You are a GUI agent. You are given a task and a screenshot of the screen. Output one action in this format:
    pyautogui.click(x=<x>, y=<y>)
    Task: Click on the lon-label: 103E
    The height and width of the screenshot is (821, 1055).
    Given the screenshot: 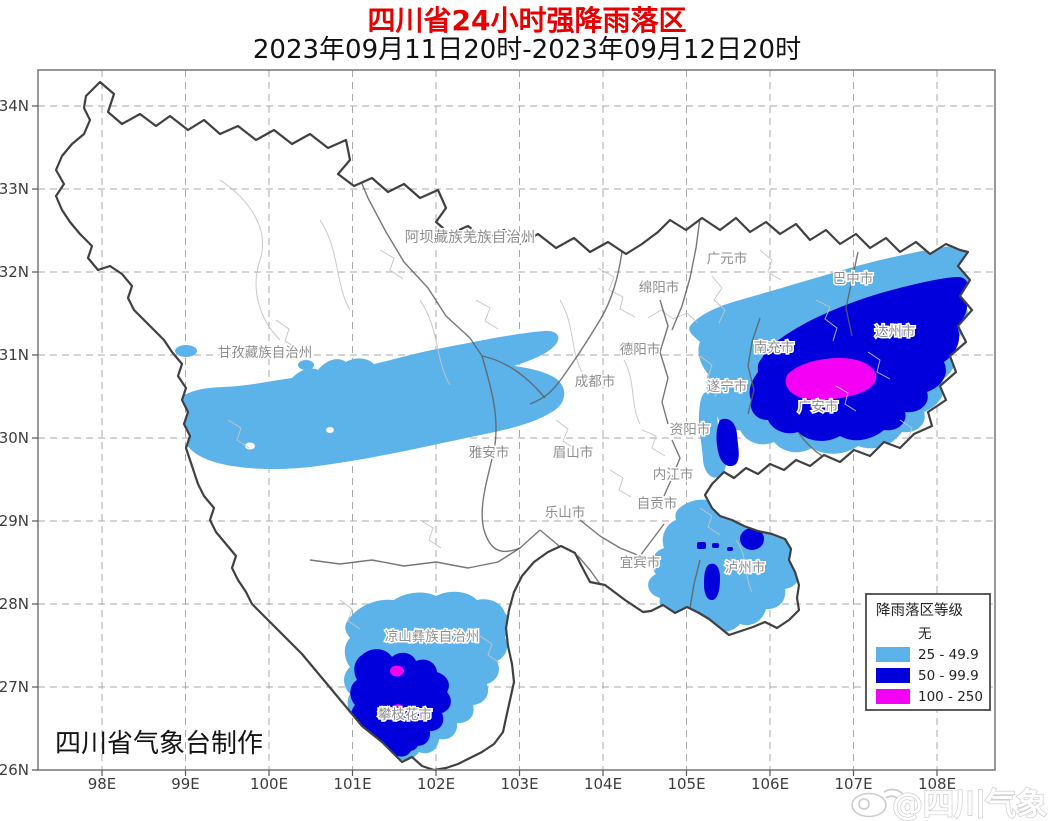 What is the action you would take?
    pyautogui.click(x=519, y=784)
    